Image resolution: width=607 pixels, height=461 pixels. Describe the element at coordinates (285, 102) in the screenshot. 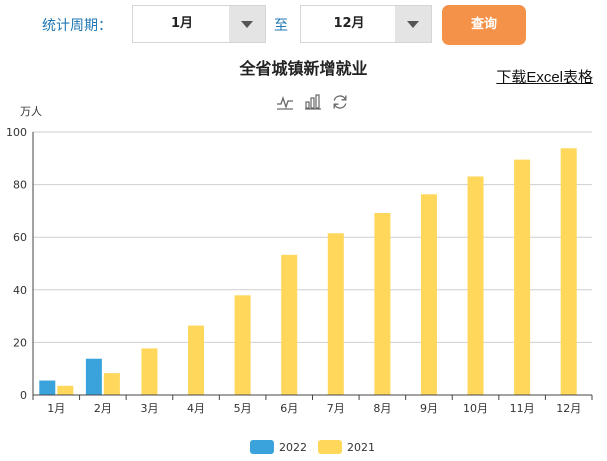

I see `line-chart-icon` at that location.